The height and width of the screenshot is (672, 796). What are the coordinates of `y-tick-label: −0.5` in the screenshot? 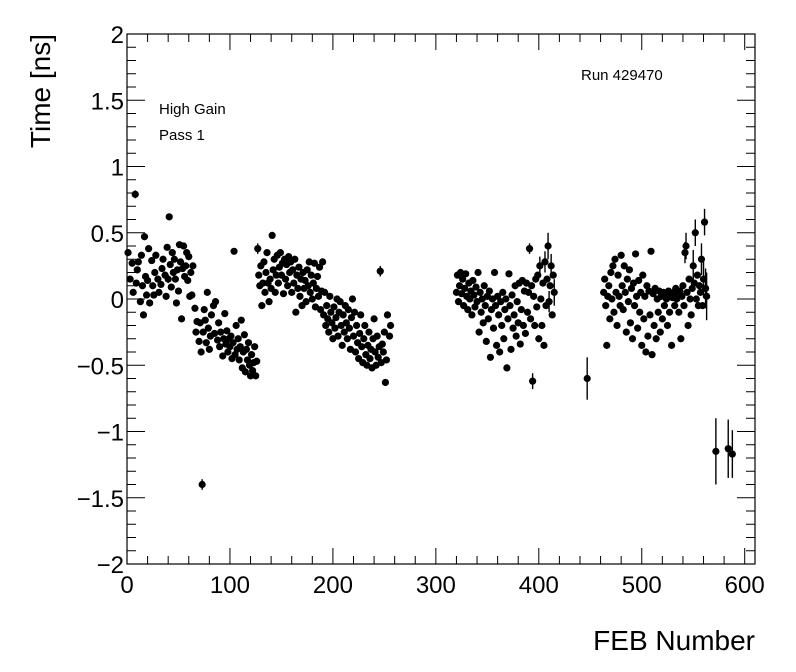 It's located at (100, 366).